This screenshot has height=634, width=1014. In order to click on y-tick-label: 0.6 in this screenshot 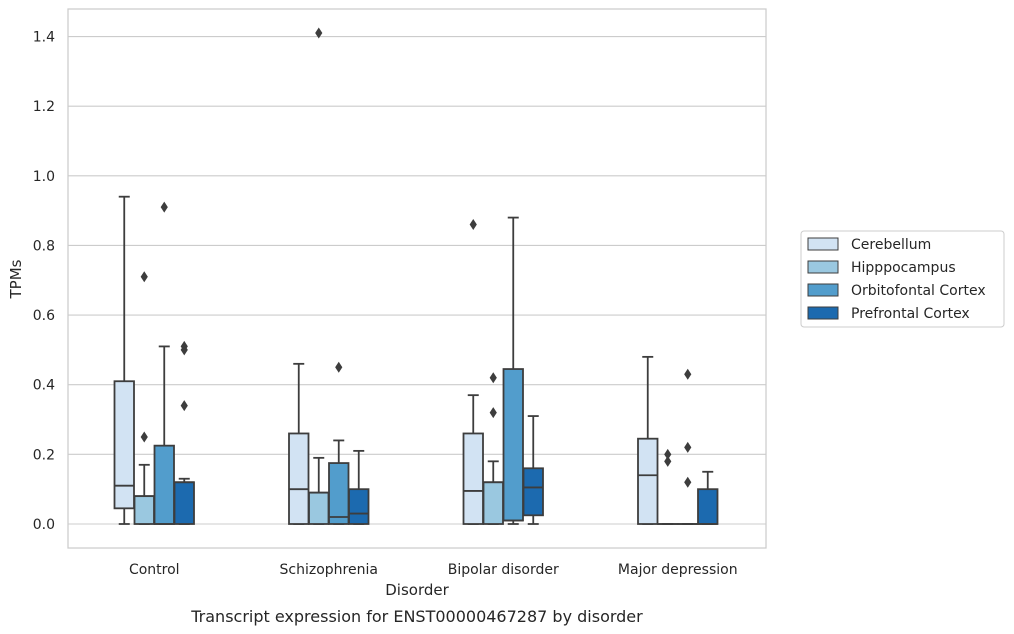, I will do `click(44, 316)`.